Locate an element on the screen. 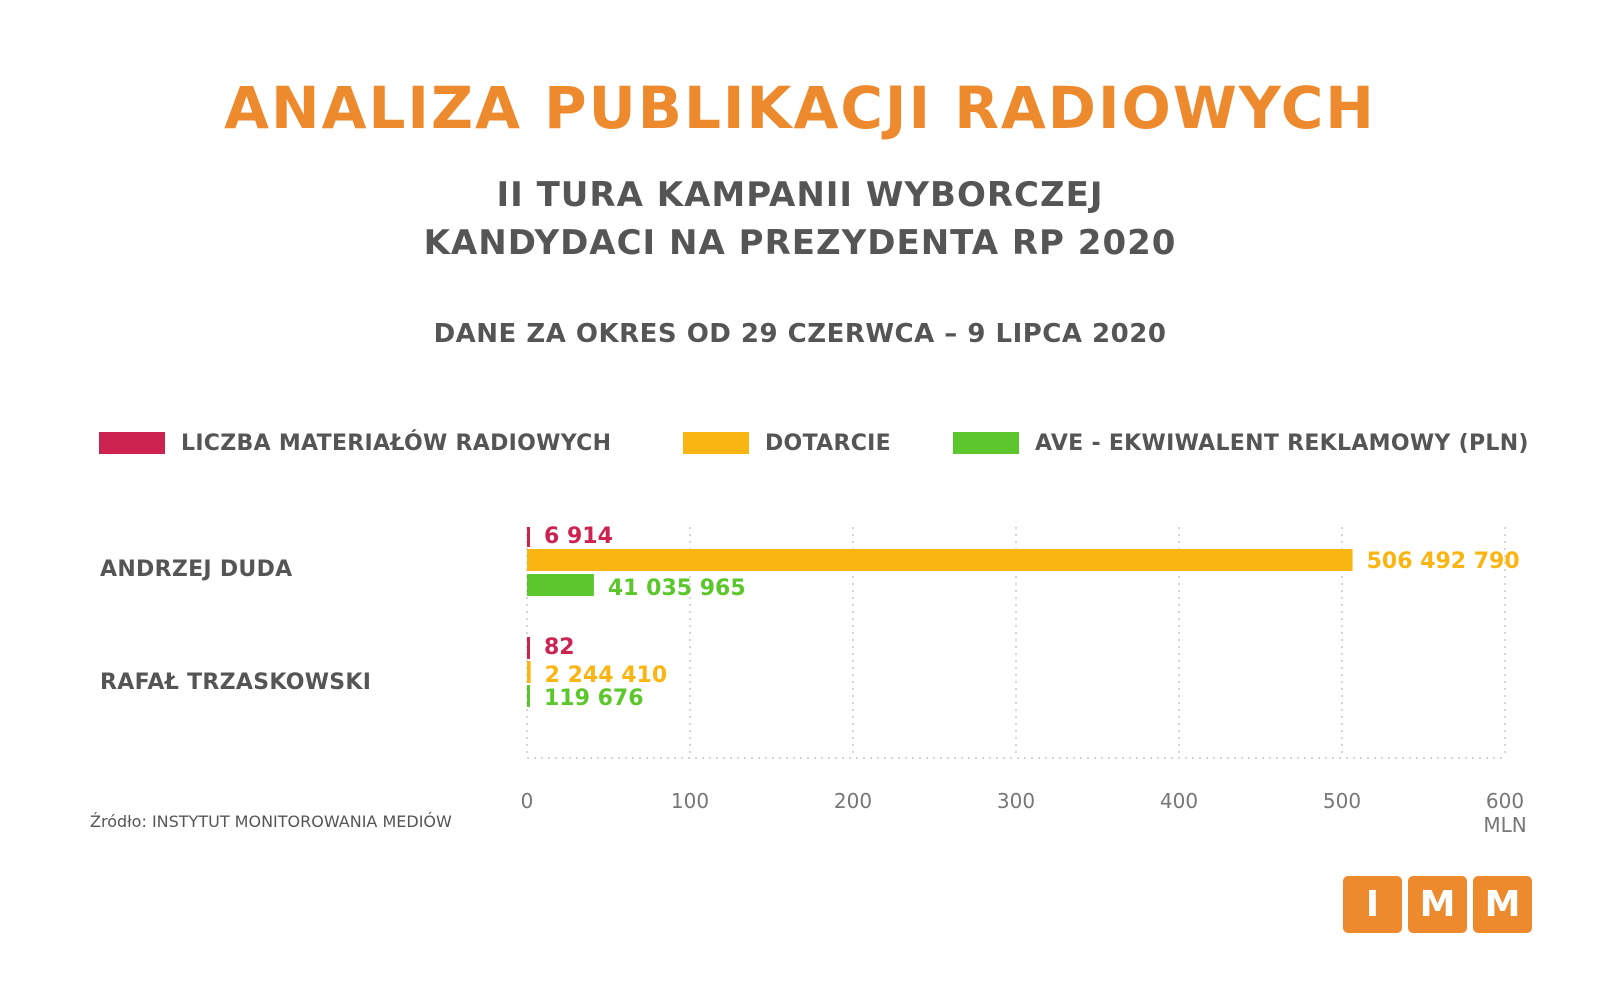 The height and width of the screenshot is (984, 1600). value-label-trzaskowski-materials: 82 is located at coordinates (559, 647).